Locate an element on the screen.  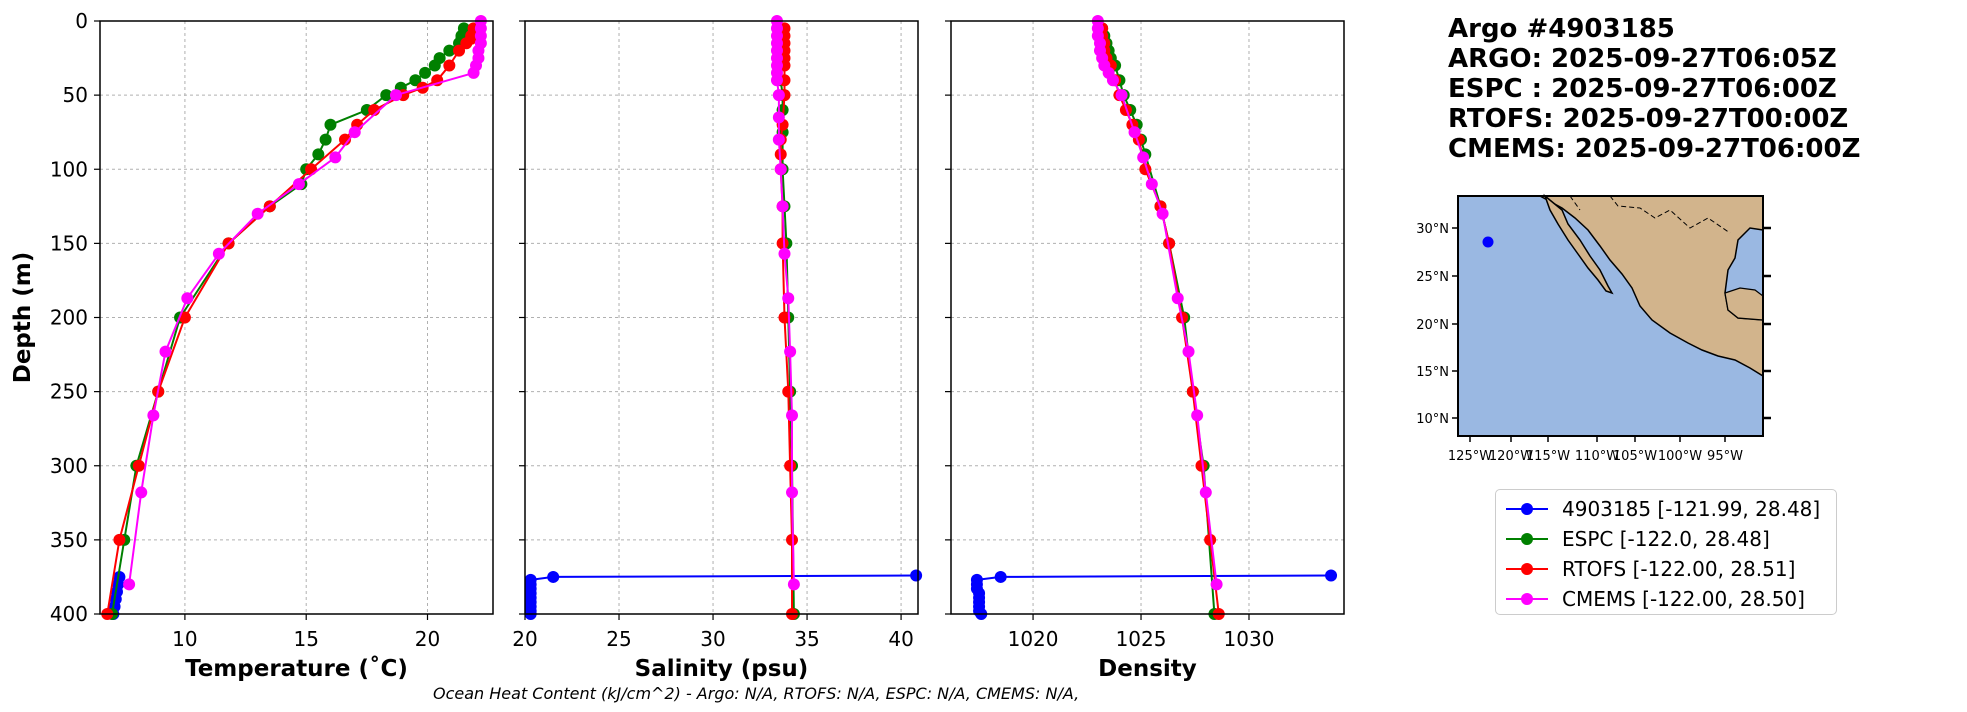
y-tick-label: 0 is located at coordinates (81, 21).